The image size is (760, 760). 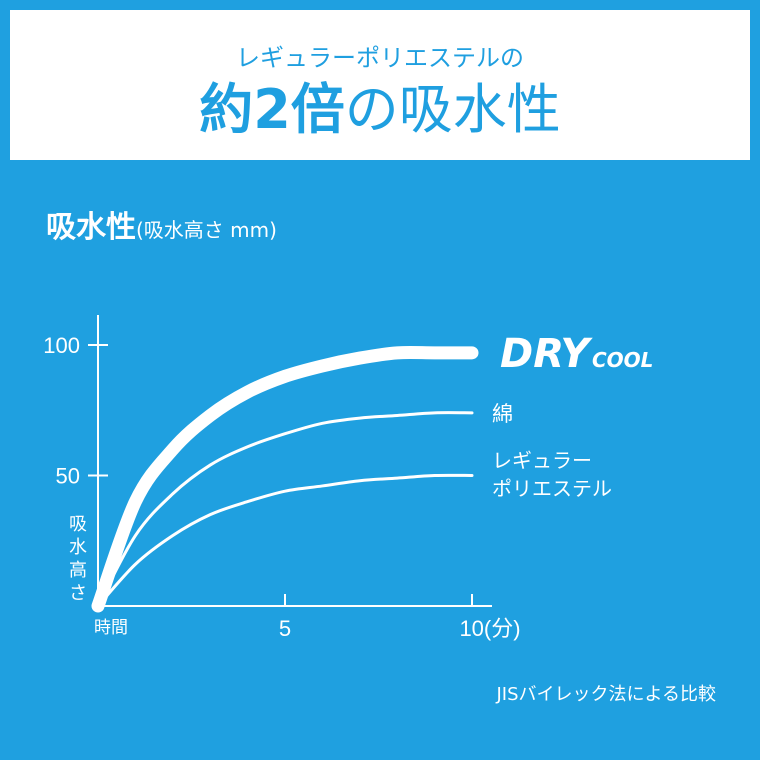 I want to click on x-tick-label: 10(分), so click(x=489, y=628).